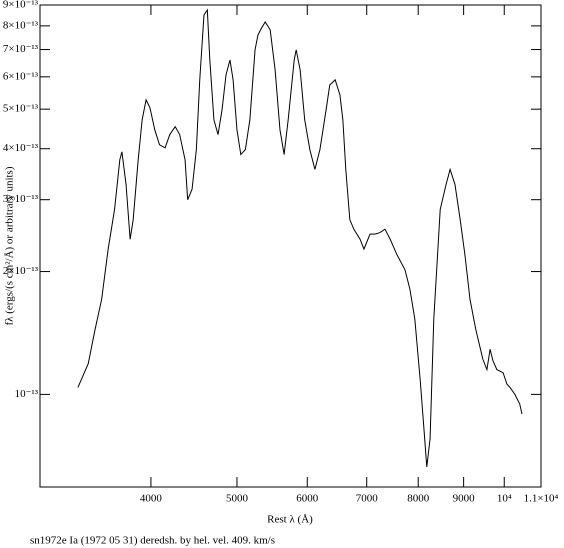 This screenshot has width=564, height=548. I want to click on y-tick-label: 10⁻¹³, so click(27, 394).